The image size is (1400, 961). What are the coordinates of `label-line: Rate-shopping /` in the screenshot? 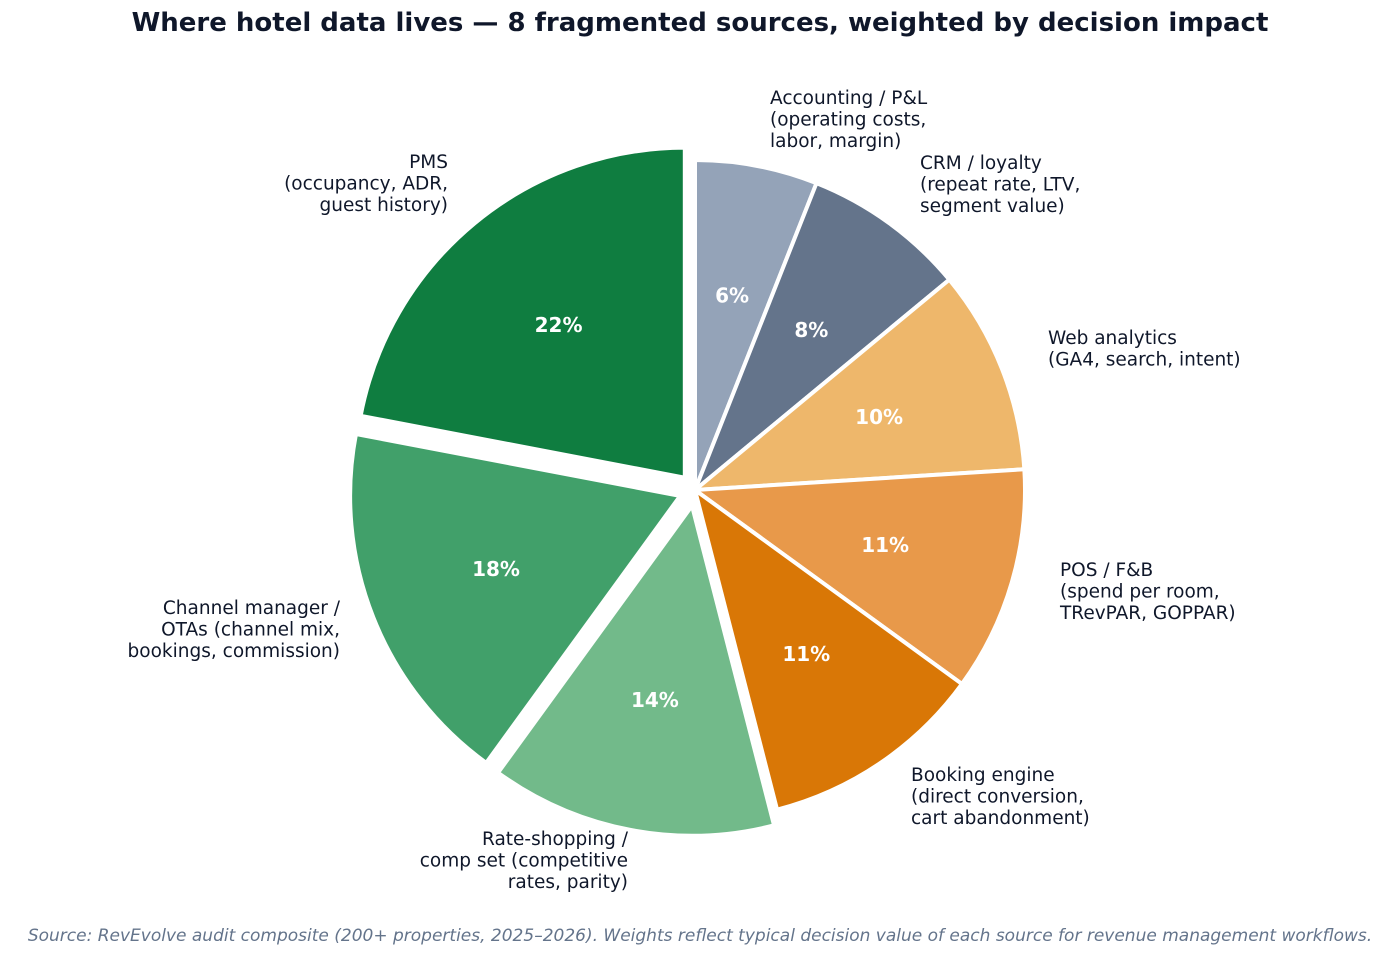 It's located at (555, 839).